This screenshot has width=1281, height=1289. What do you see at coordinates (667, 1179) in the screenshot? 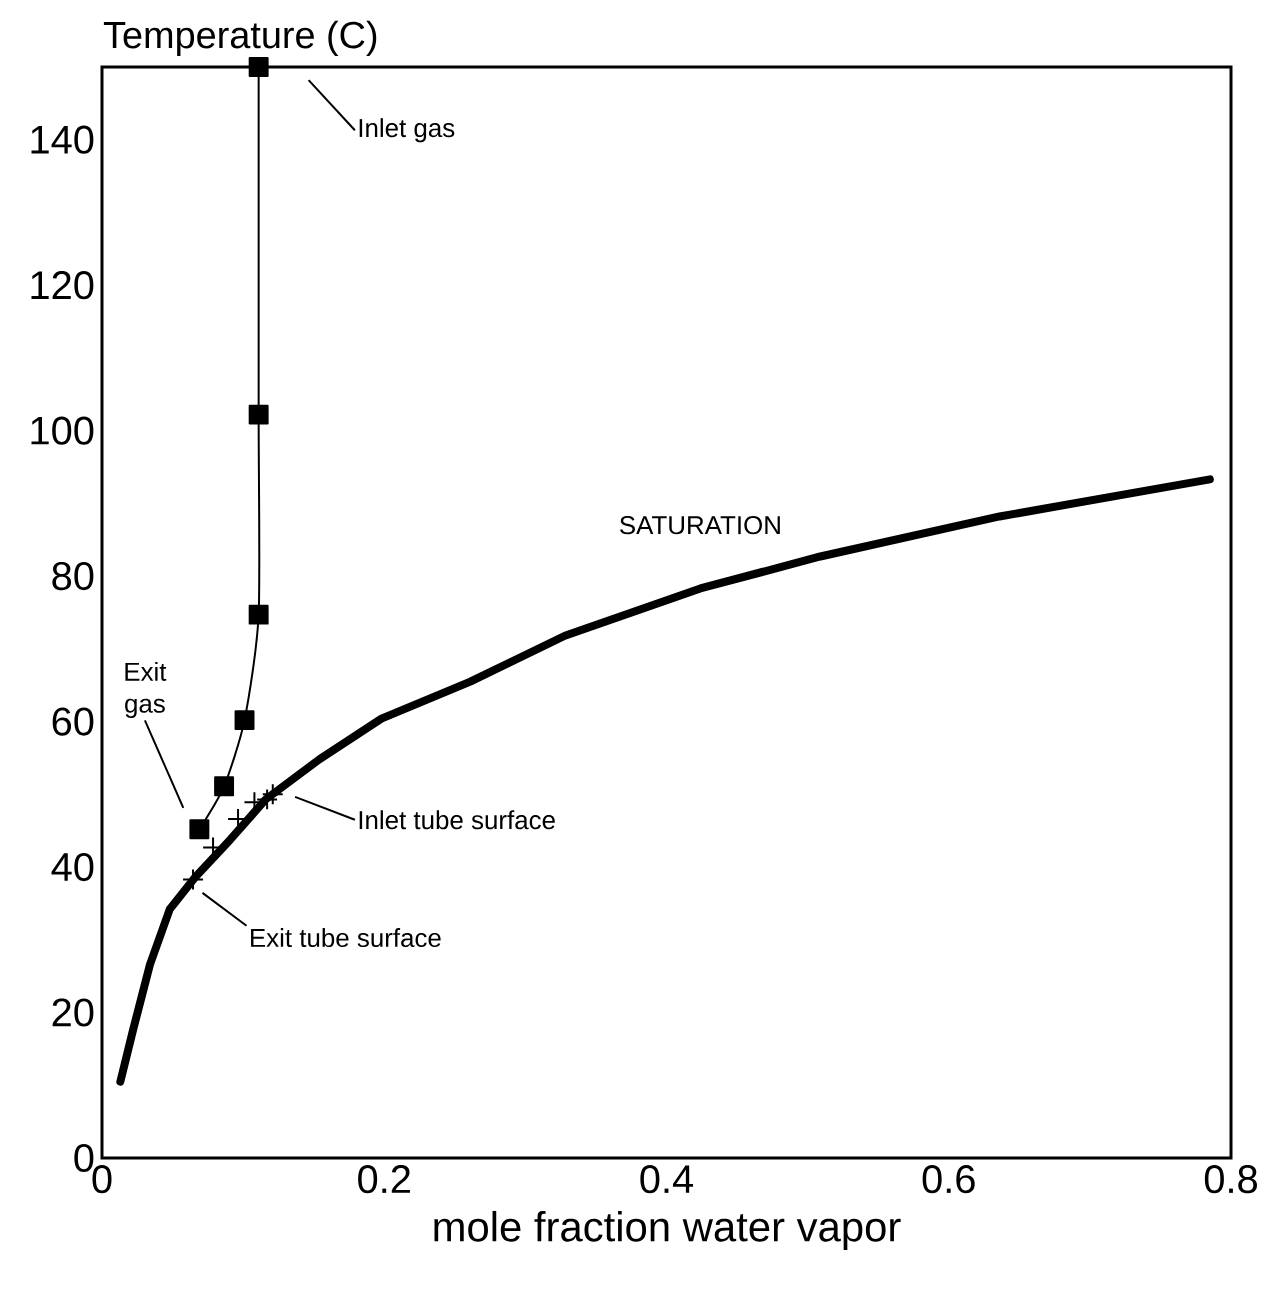
I see `x-tick-label: 0.4` at bounding box center [667, 1179].